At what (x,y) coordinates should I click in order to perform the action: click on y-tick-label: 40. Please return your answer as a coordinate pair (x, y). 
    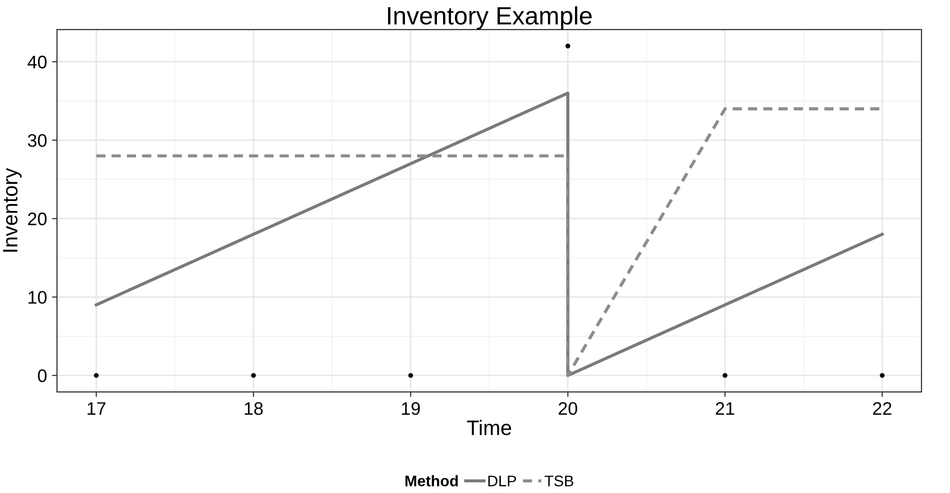
    Looking at the image, I should click on (37, 62).